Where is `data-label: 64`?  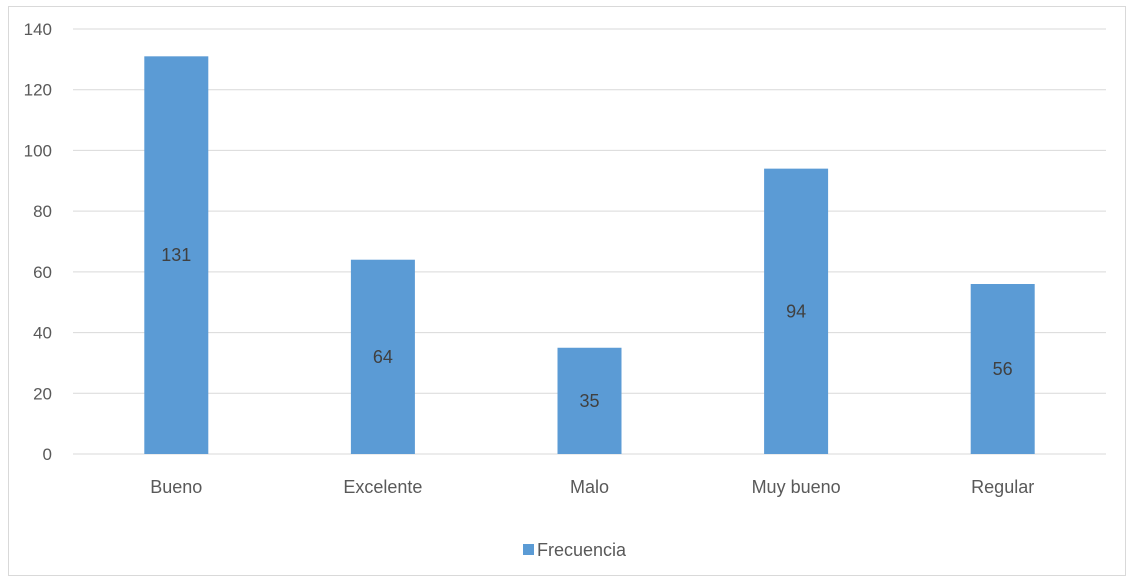
data-label: 64 is located at coordinates (383, 357).